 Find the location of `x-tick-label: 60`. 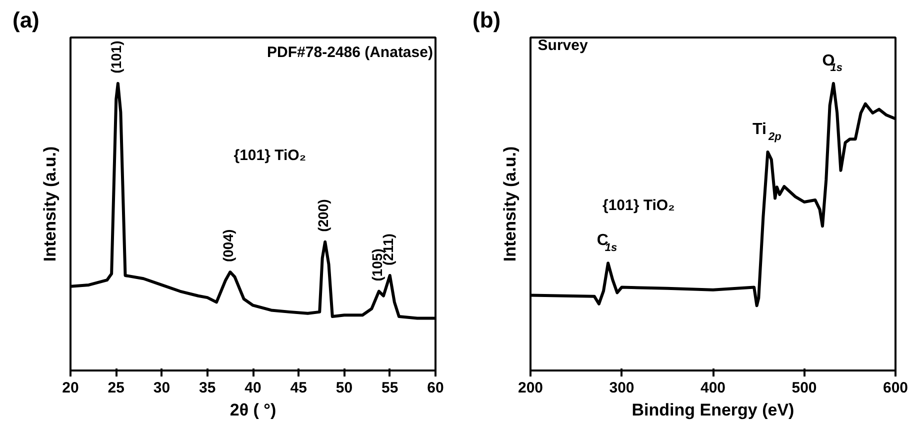

x-tick-label: 60 is located at coordinates (435, 388).